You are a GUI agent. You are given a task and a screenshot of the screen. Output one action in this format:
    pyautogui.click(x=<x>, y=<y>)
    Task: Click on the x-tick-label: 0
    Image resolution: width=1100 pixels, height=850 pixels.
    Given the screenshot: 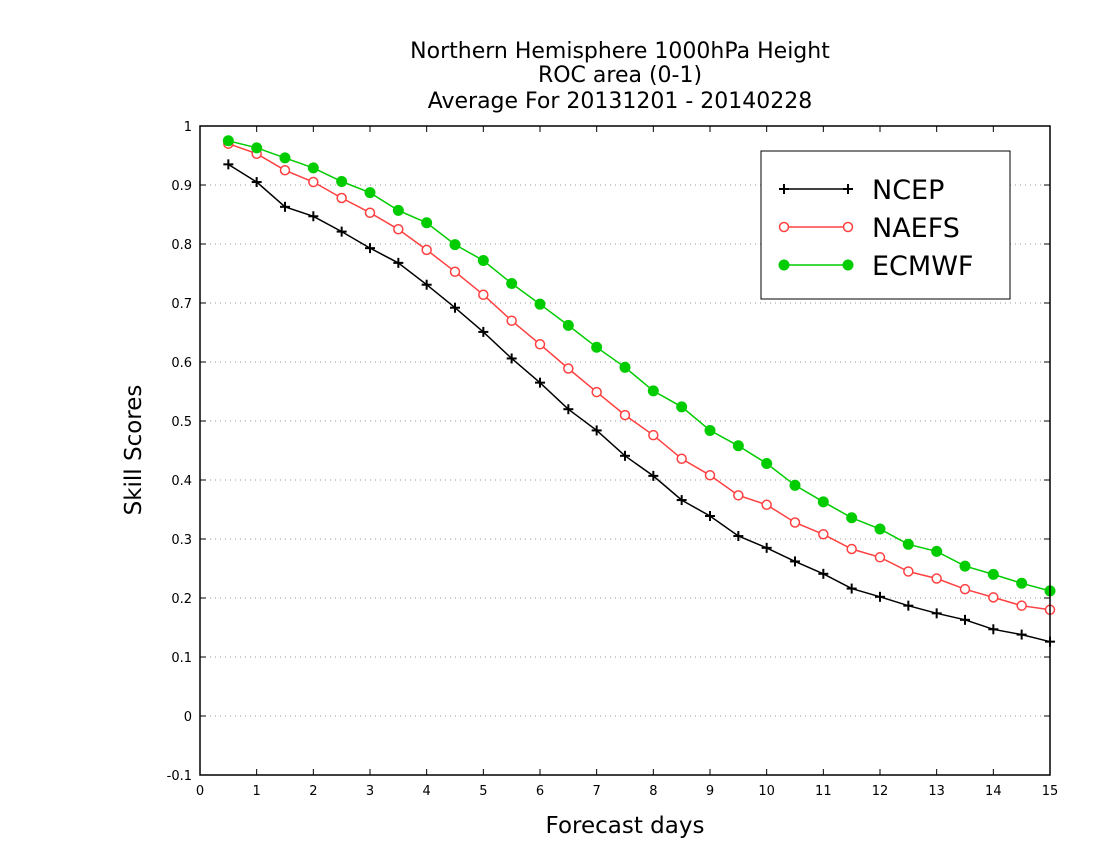 What is the action you would take?
    pyautogui.click(x=200, y=791)
    